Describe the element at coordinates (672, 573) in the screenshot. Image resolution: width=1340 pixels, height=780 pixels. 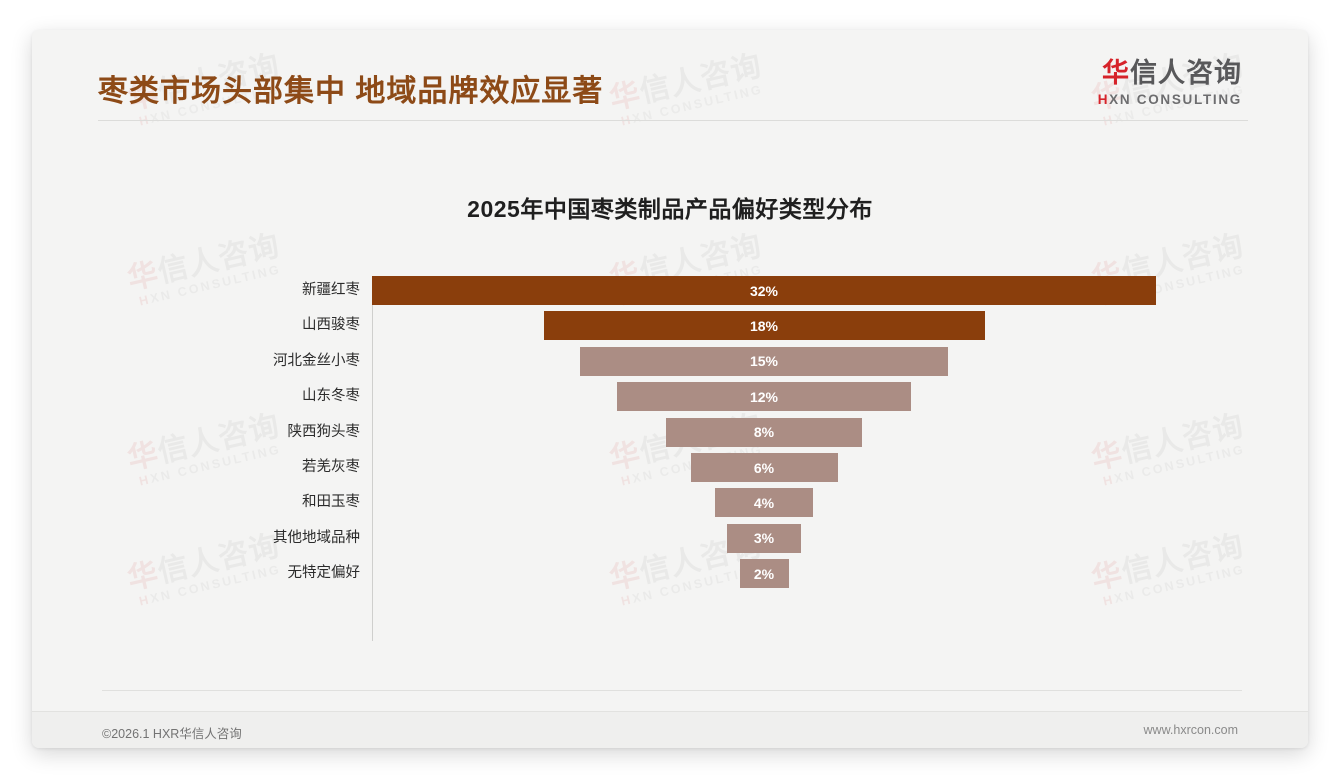
I see `funnel-row: 无特定偏好 2%` at that location.